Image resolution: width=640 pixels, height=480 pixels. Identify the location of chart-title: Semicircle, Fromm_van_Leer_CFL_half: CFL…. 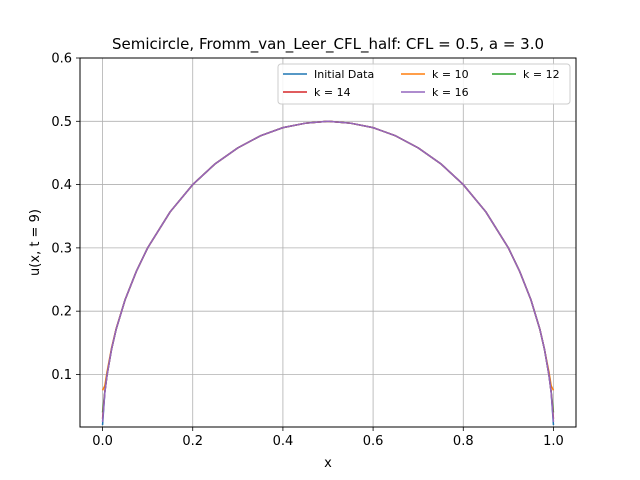
(328, 44).